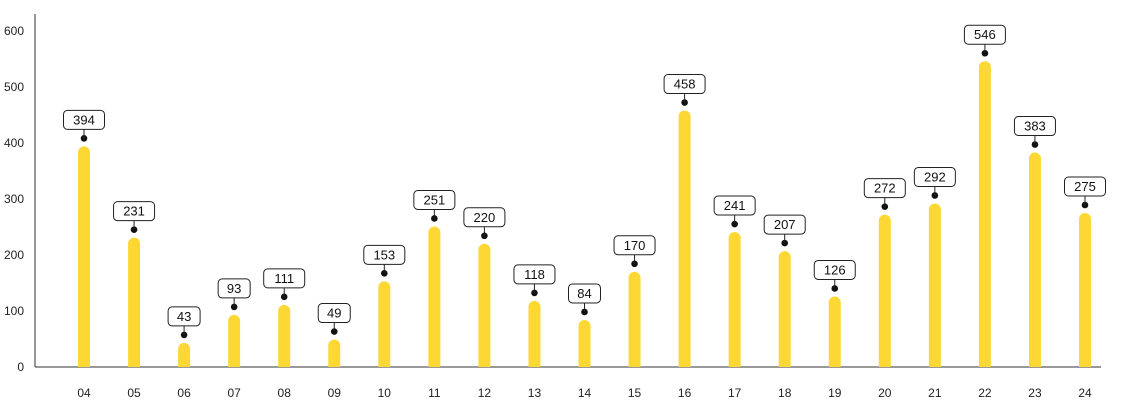 Image resolution: width=1127 pixels, height=400 pixels. What do you see at coordinates (735, 393) in the screenshot?
I see `x-tick-label: 17` at bounding box center [735, 393].